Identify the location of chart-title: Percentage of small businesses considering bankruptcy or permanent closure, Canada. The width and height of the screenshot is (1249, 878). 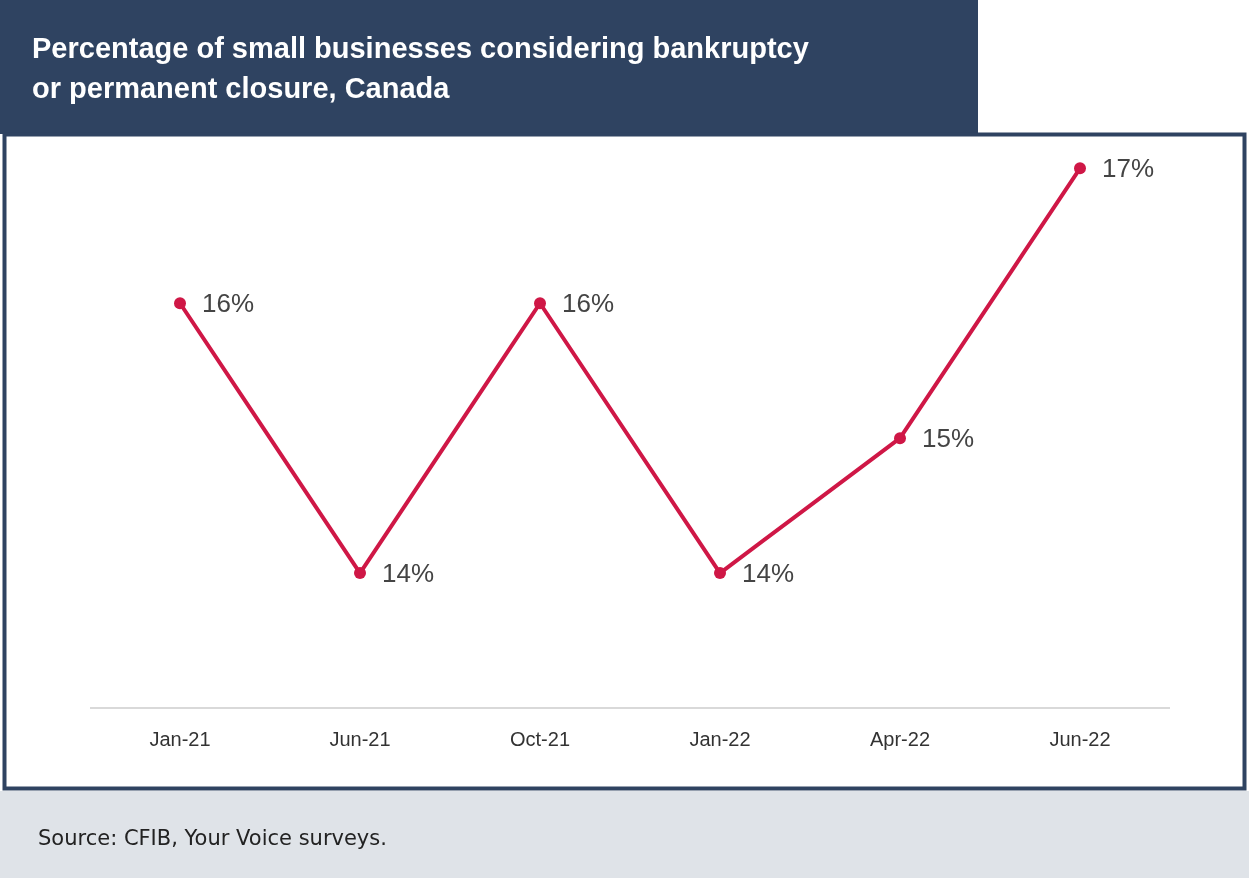
(420, 68).